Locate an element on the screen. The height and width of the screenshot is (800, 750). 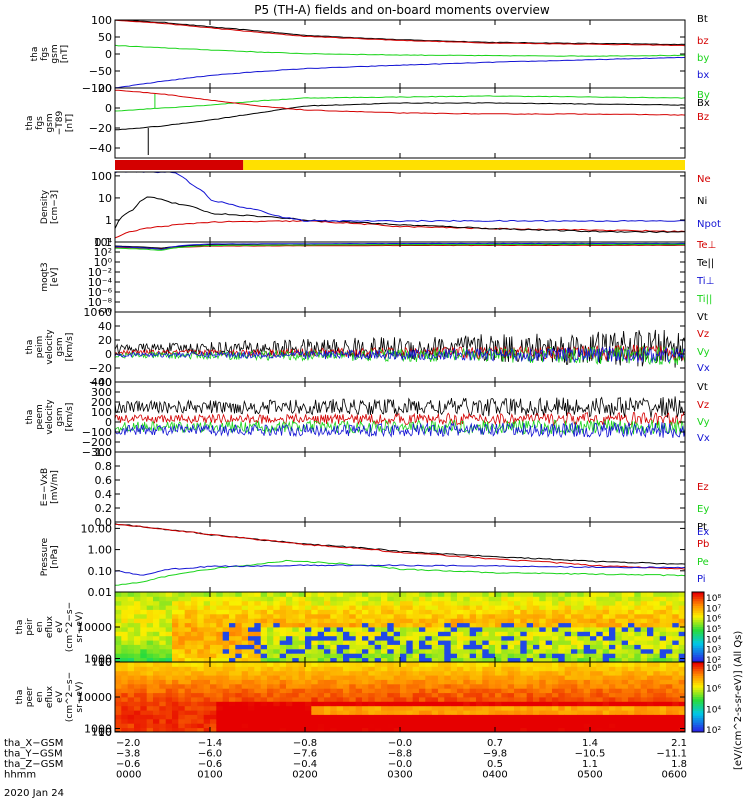
x-row-value: 0100 is located at coordinates (209, 775).